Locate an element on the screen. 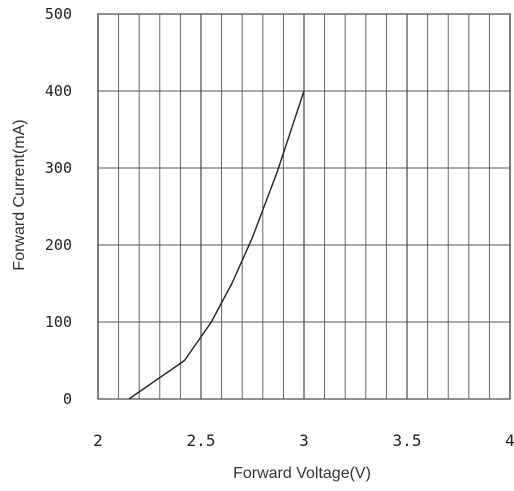 The height and width of the screenshot is (491, 514). x-tick-label: 2.5 is located at coordinates (201, 440).